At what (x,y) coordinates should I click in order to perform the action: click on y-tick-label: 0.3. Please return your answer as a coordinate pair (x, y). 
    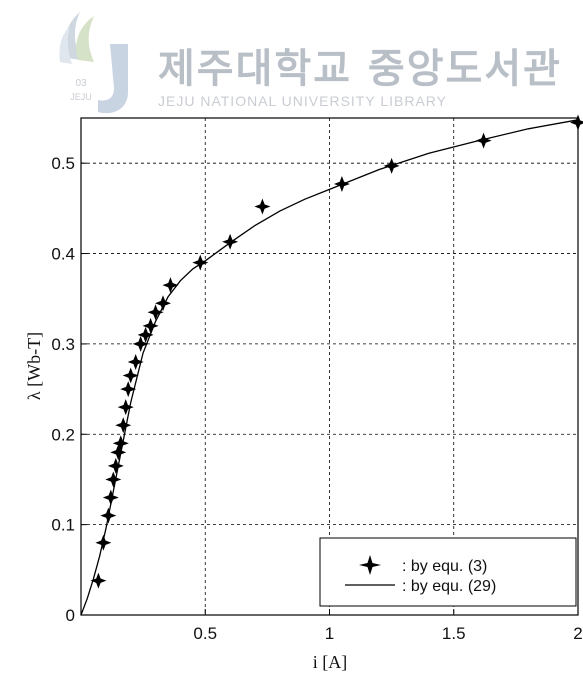
    Looking at the image, I should click on (63, 344).